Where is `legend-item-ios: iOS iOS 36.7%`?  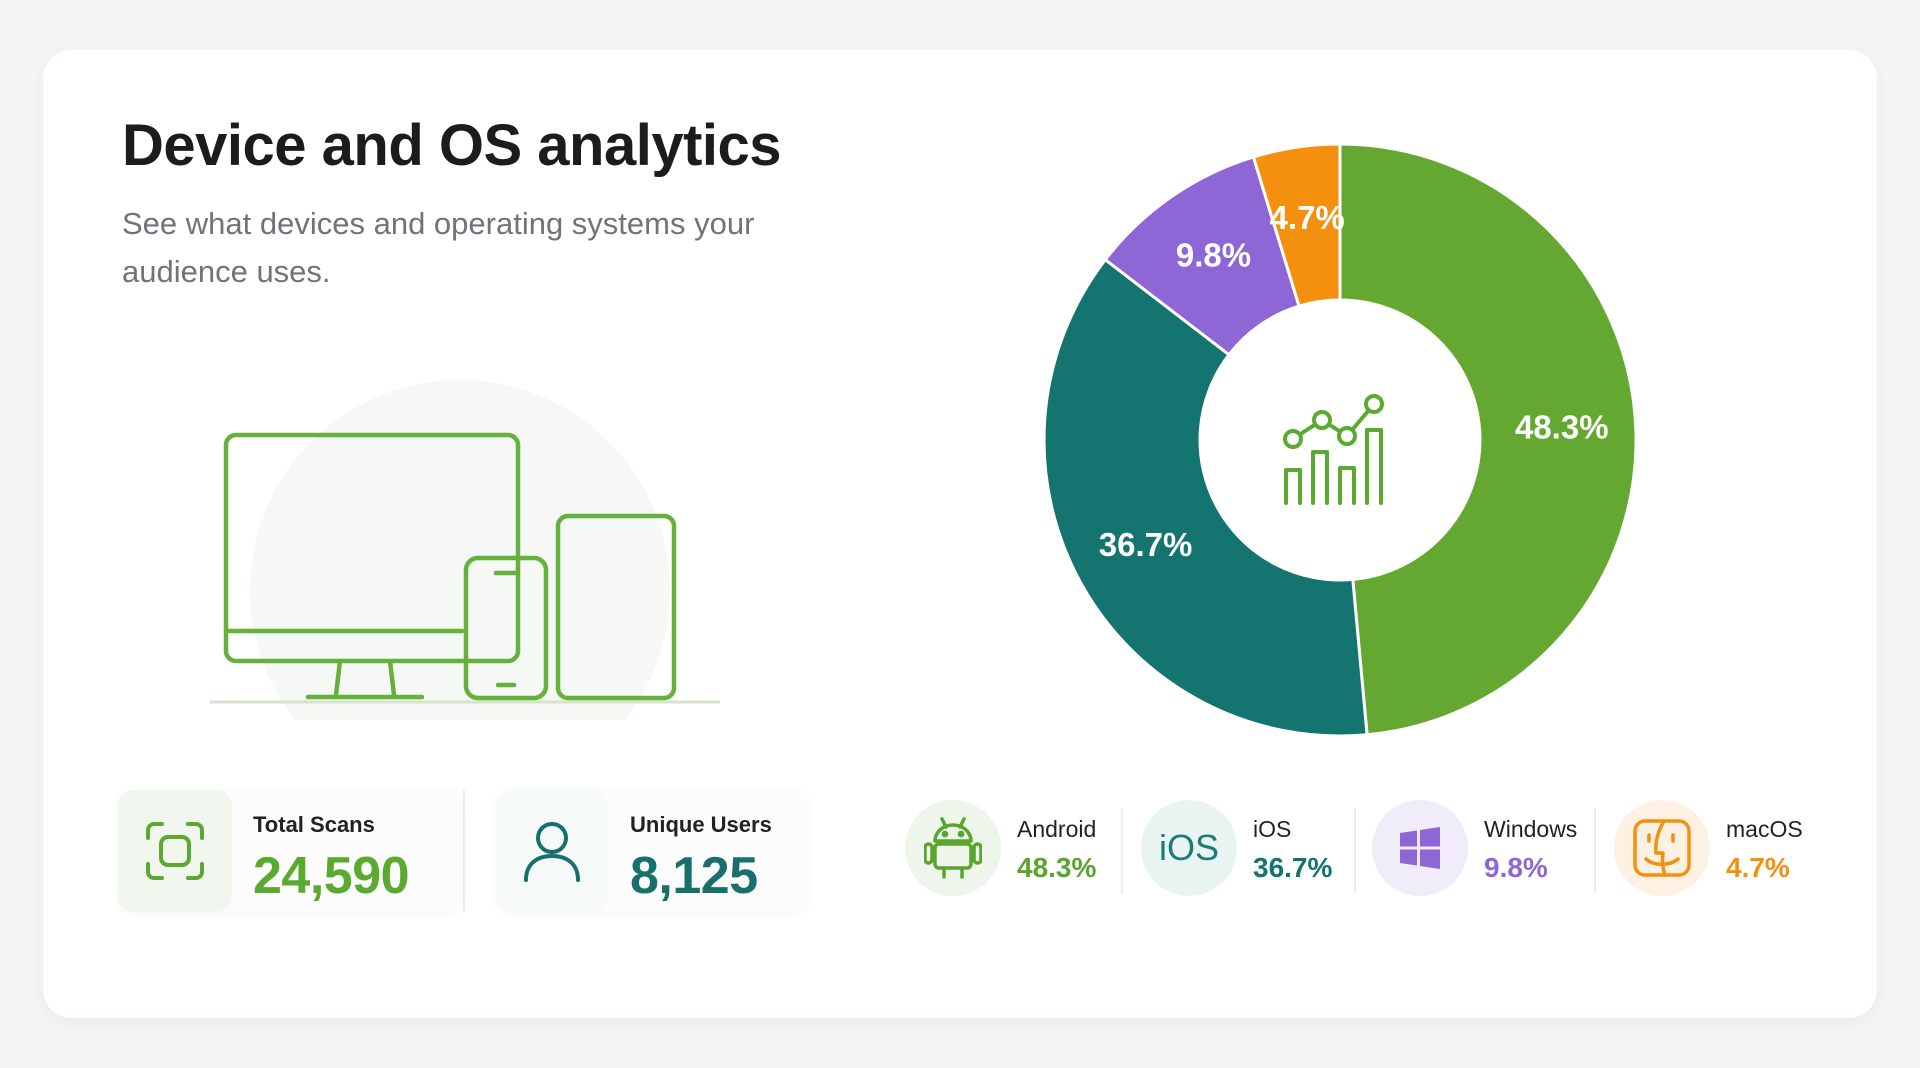 legend-item-ios: iOS iOS 36.7% is located at coordinates (1241, 850).